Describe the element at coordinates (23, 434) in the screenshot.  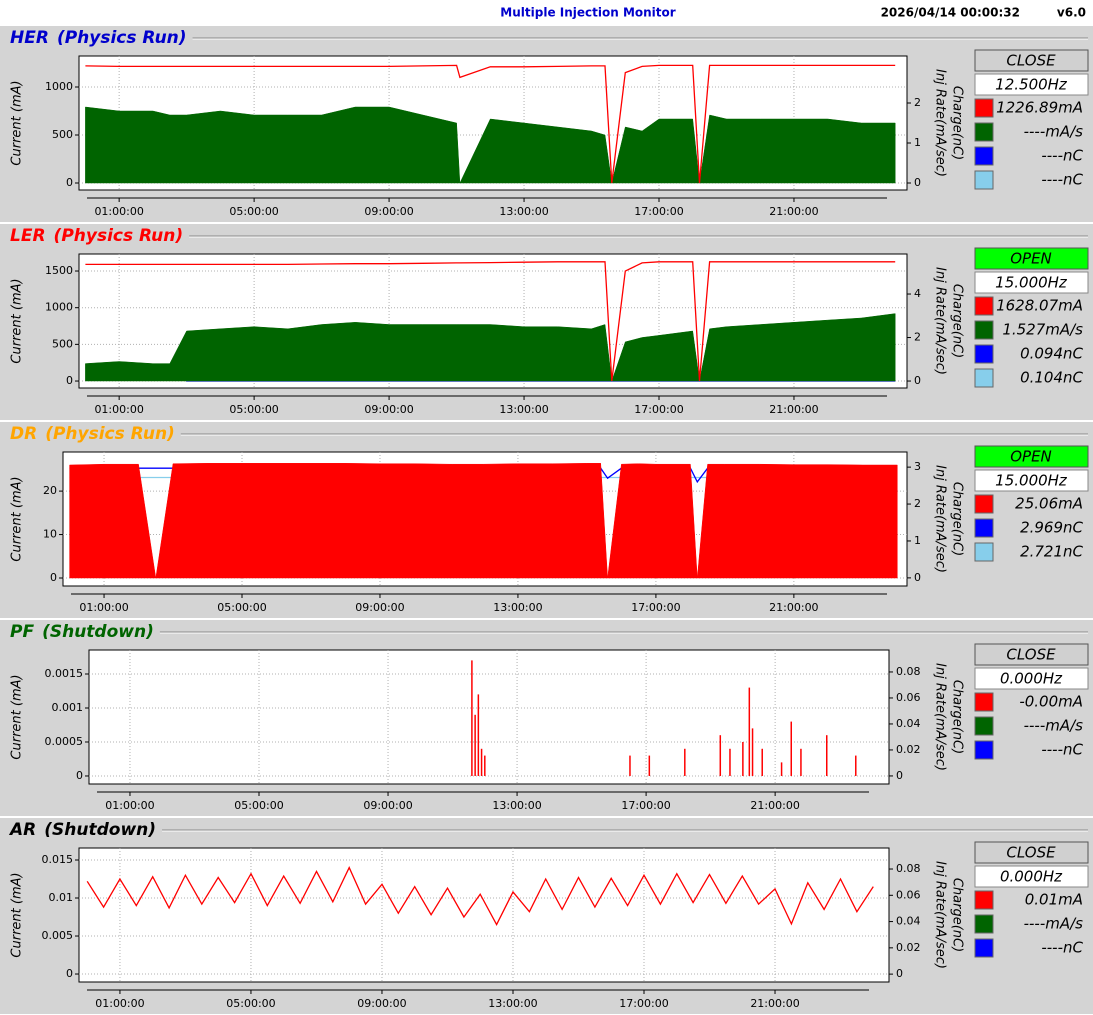
I see `panel-title: DR` at that location.